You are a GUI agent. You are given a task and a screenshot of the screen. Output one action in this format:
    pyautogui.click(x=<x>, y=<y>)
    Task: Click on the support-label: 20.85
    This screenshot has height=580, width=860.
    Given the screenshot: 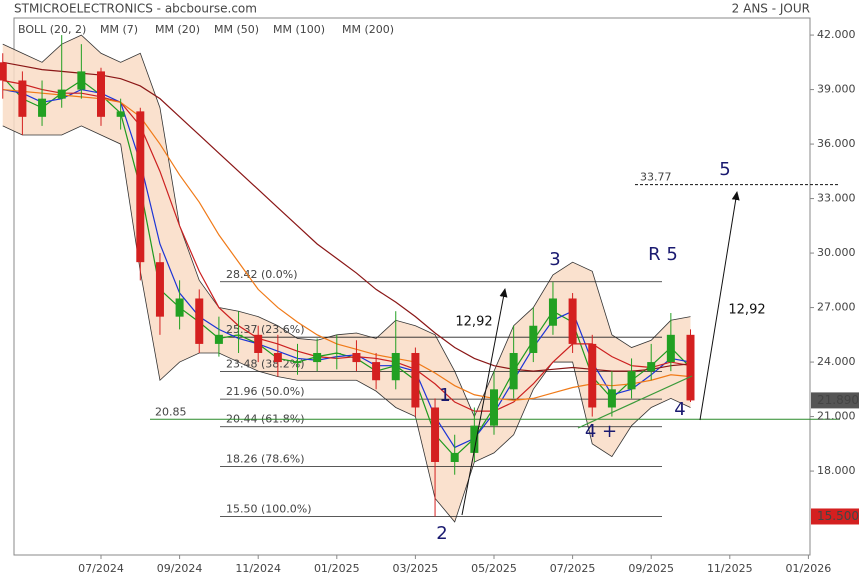 What is the action you would take?
    pyautogui.click(x=171, y=411)
    